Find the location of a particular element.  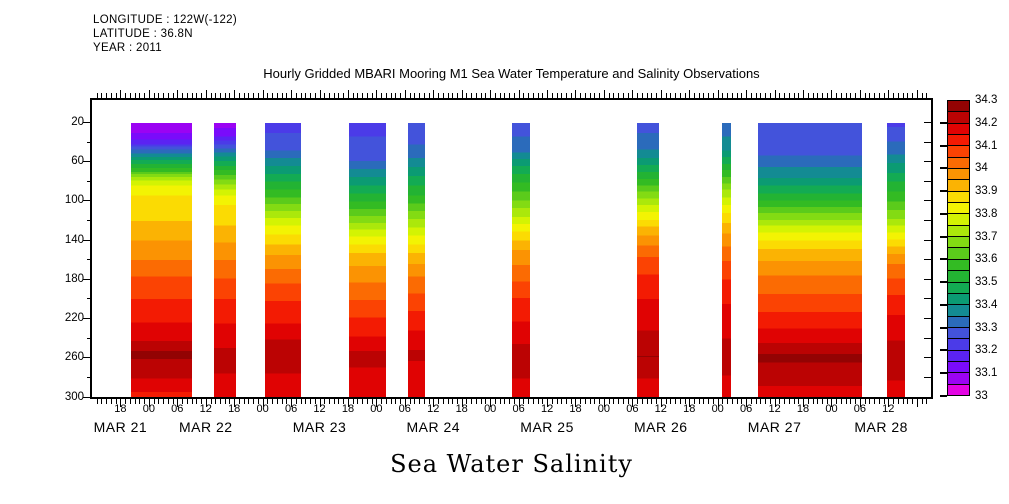

chart-caption: Sea Water Salinity is located at coordinates (511, 464).